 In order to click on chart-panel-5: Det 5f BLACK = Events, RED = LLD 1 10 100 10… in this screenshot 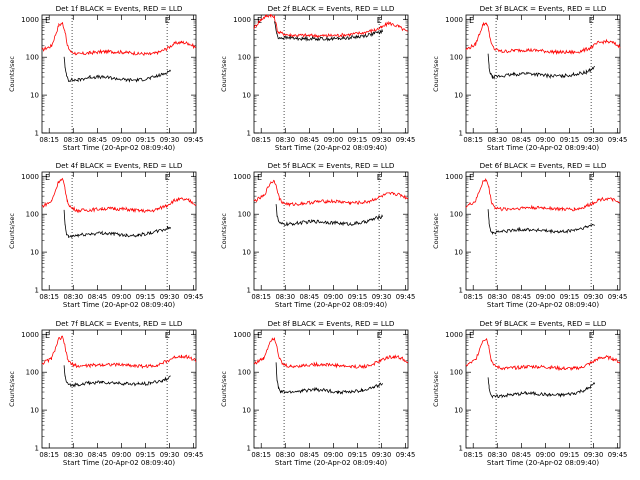, I will do `click(317, 235)`.